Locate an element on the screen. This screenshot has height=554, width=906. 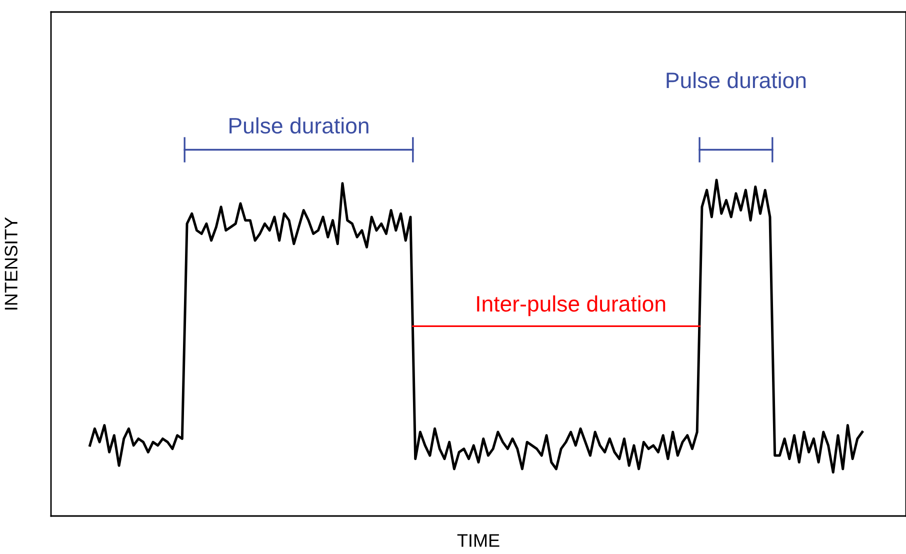
x-axis-title: TIME is located at coordinates (478, 540).